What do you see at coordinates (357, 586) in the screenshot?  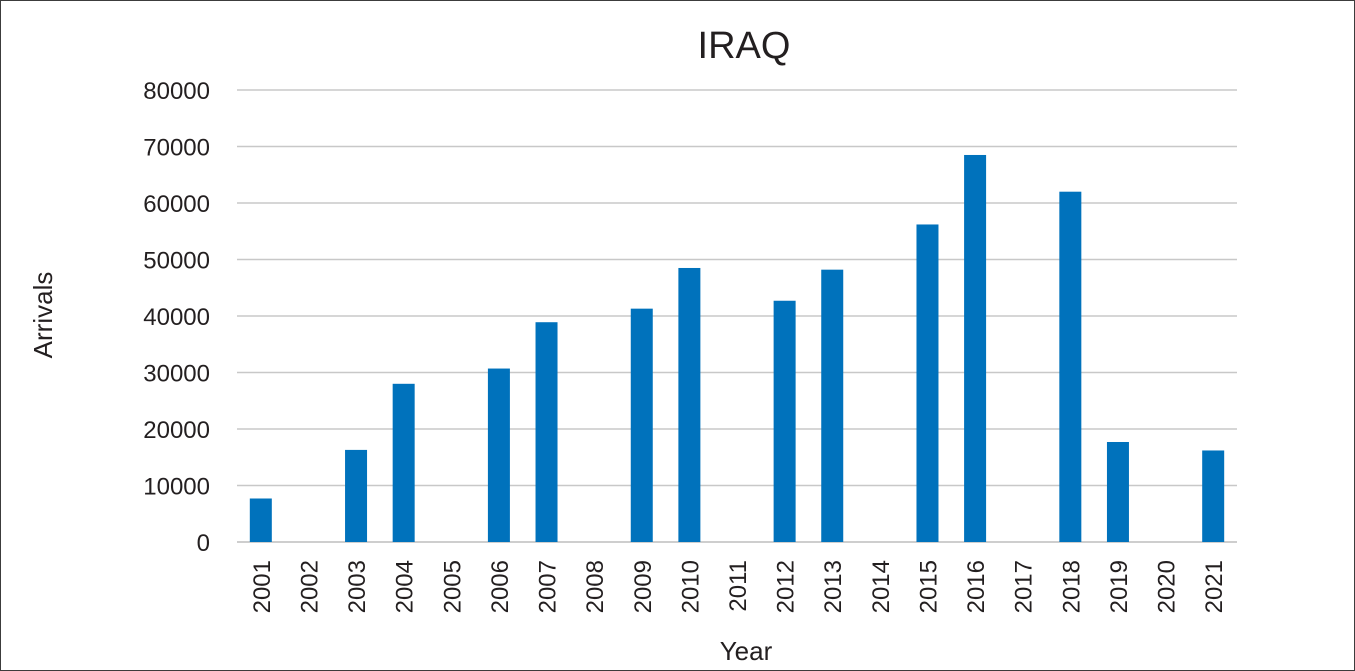 I see `x-tick-label: 2003` at bounding box center [357, 586].